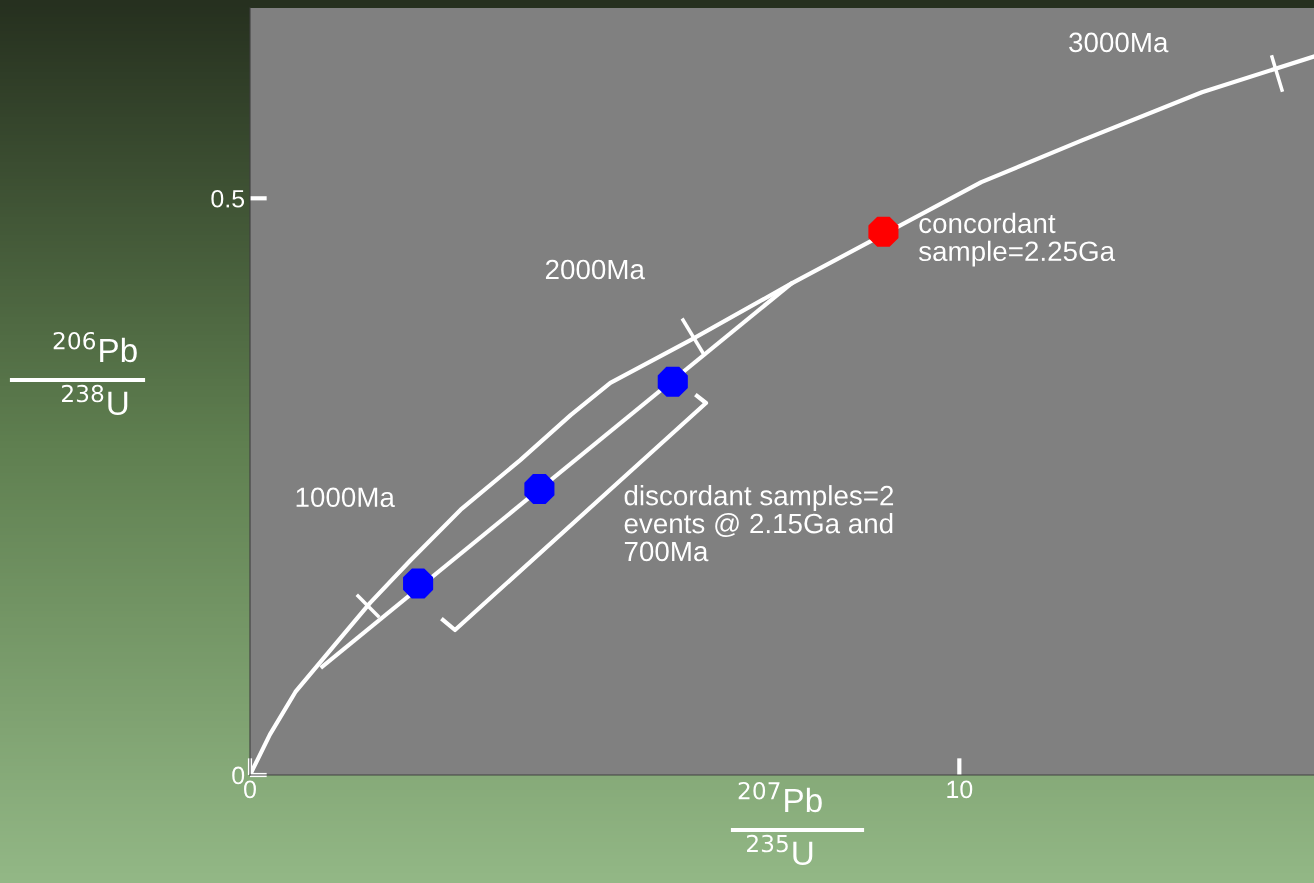  What do you see at coordinates (595, 269) in the screenshot?
I see `annotation: 2000Ma` at bounding box center [595, 269].